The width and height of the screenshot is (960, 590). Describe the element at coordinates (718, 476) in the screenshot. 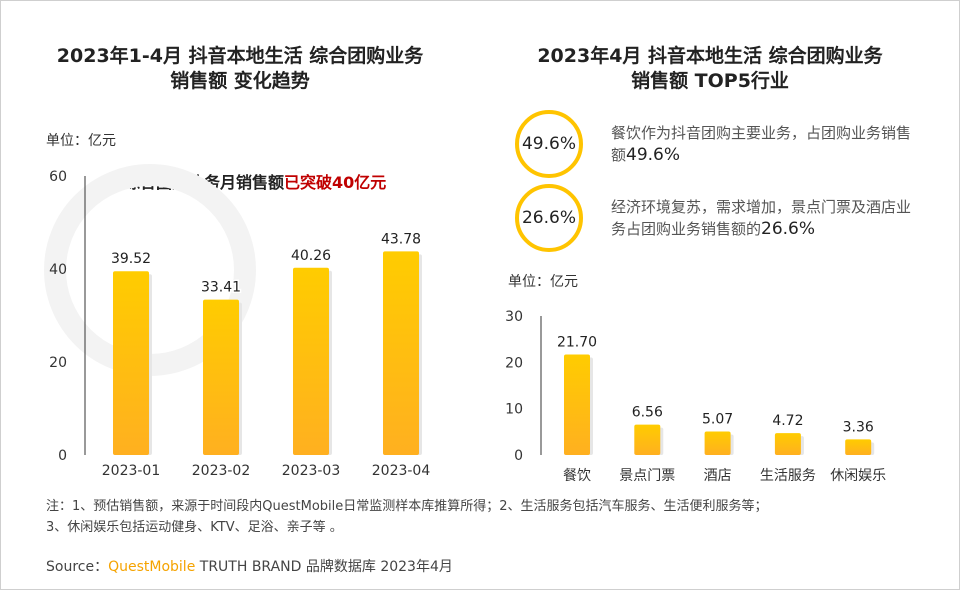

I see `x-tick-label: 酒店` at that location.